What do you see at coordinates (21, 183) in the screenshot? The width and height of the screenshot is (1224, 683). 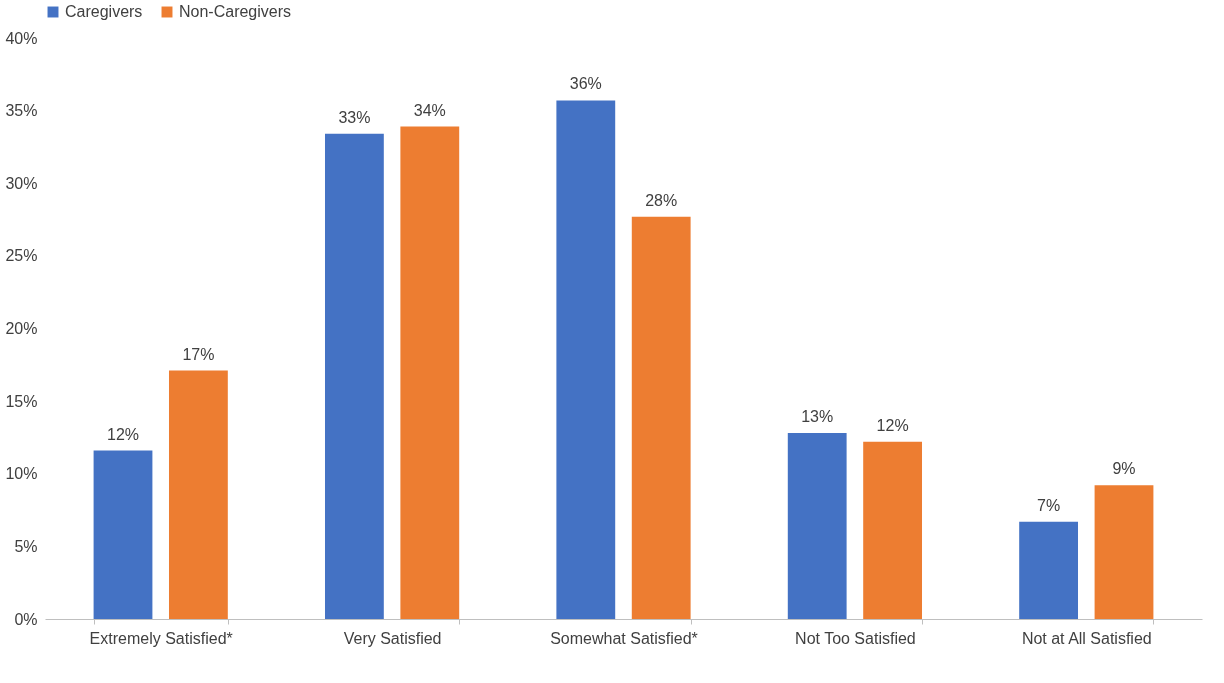 I see `y-tick-label: 30%` at bounding box center [21, 183].